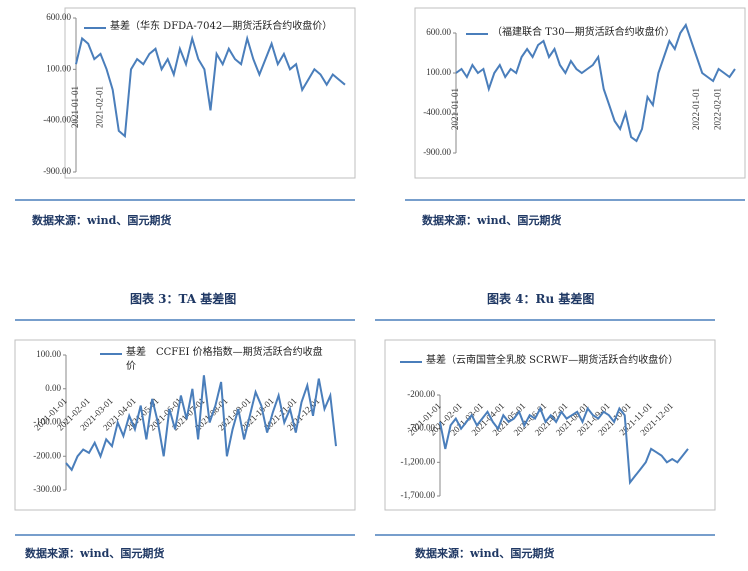 Image resolution: width=748 pixels, height=571 pixels. Describe the element at coordinates (53, 388) in the screenshot. I see `y-tick-label: 0.00` at that location.